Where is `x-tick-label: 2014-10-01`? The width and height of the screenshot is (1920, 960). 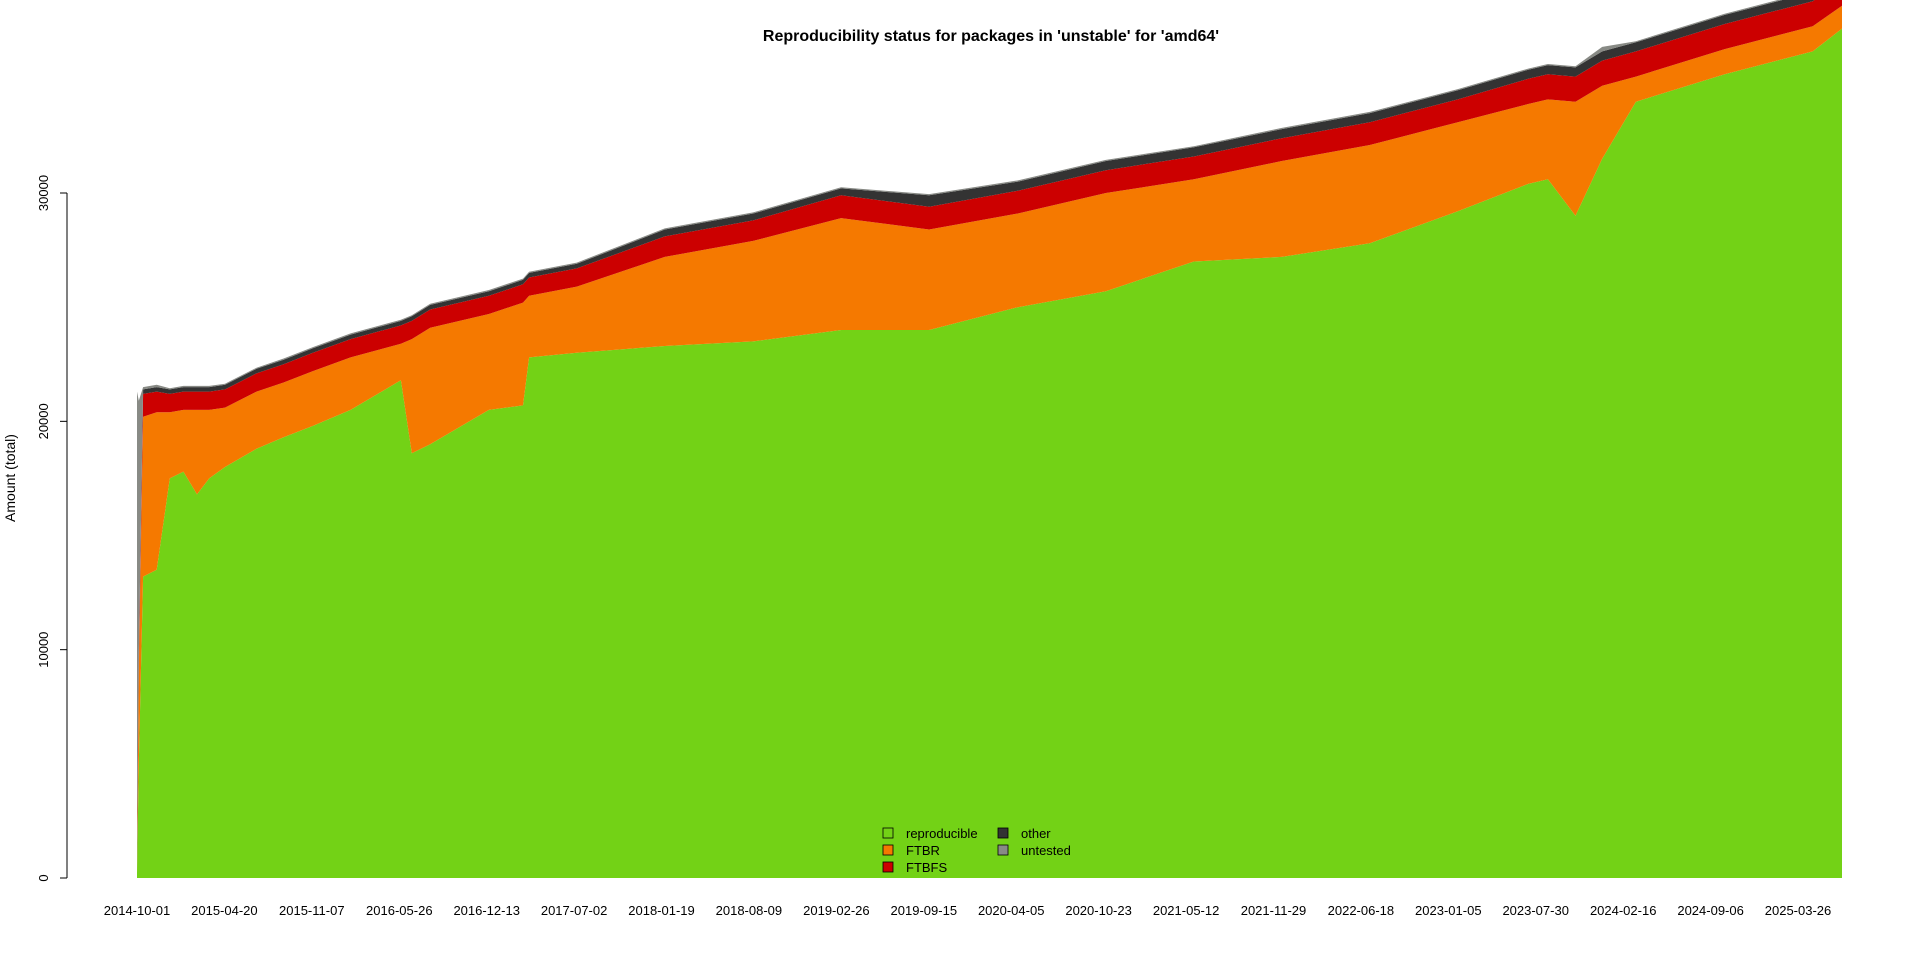
x-tick-label: 2014-10-01 is located at coordinates (137, 910).